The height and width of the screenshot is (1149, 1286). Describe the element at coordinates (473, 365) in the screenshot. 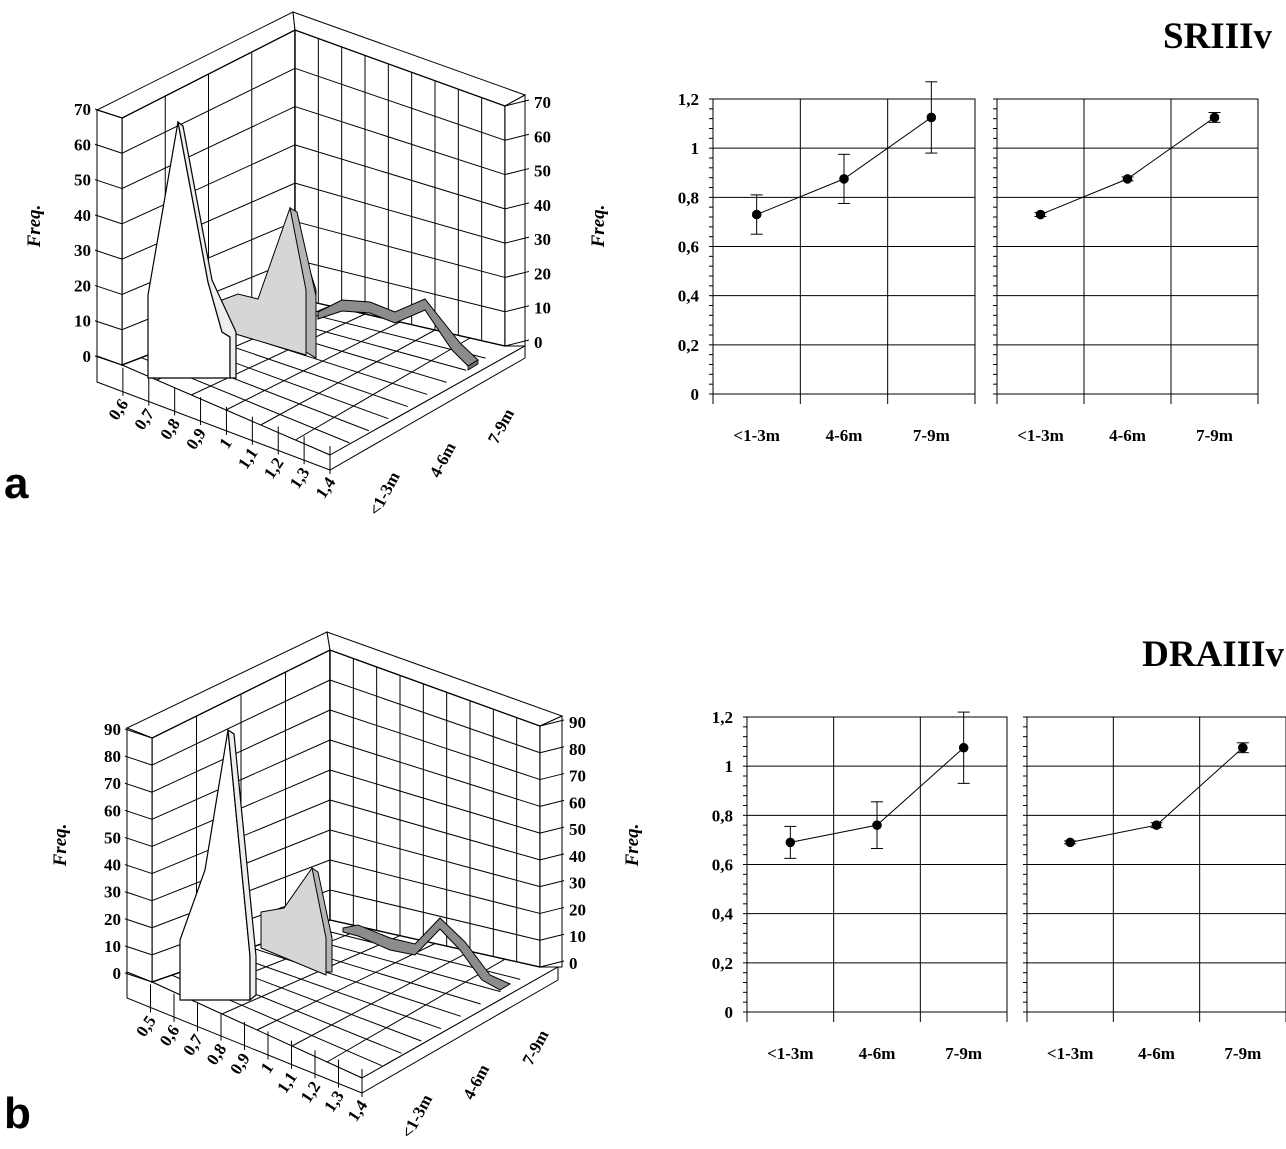

I see `chart3d-a-series-7-9m-side` at that location.